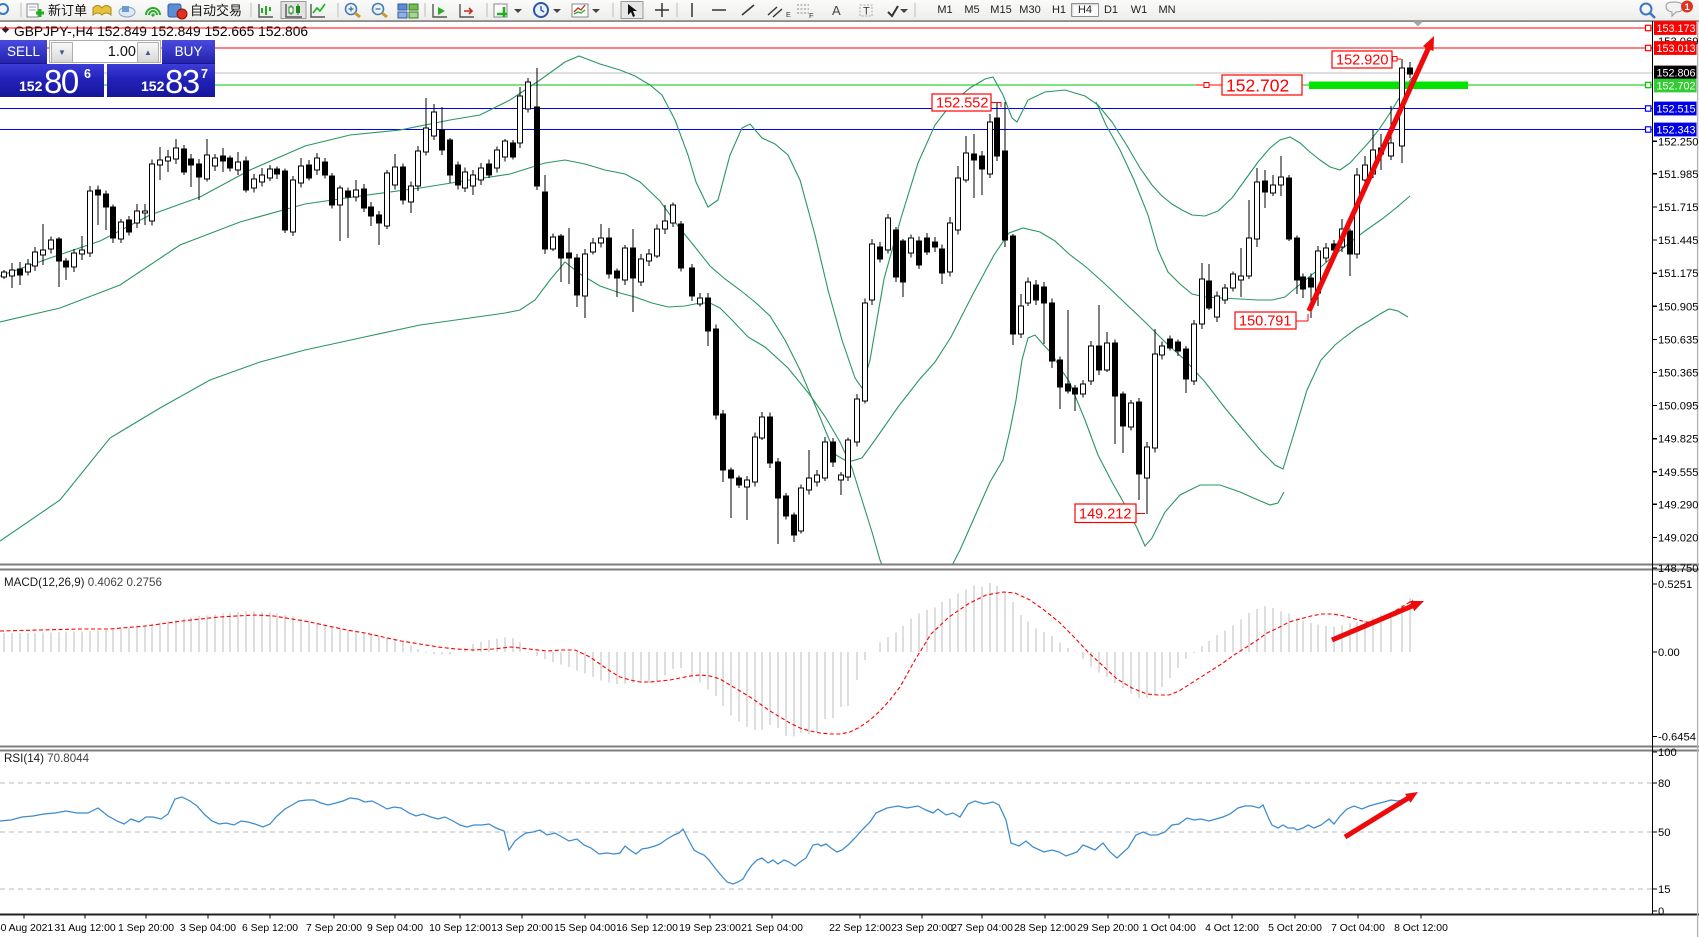 The height and width of the screenshot is (937, 1699). I want to click on svg-text: 6 Sep 12:00, so click(270, 928).